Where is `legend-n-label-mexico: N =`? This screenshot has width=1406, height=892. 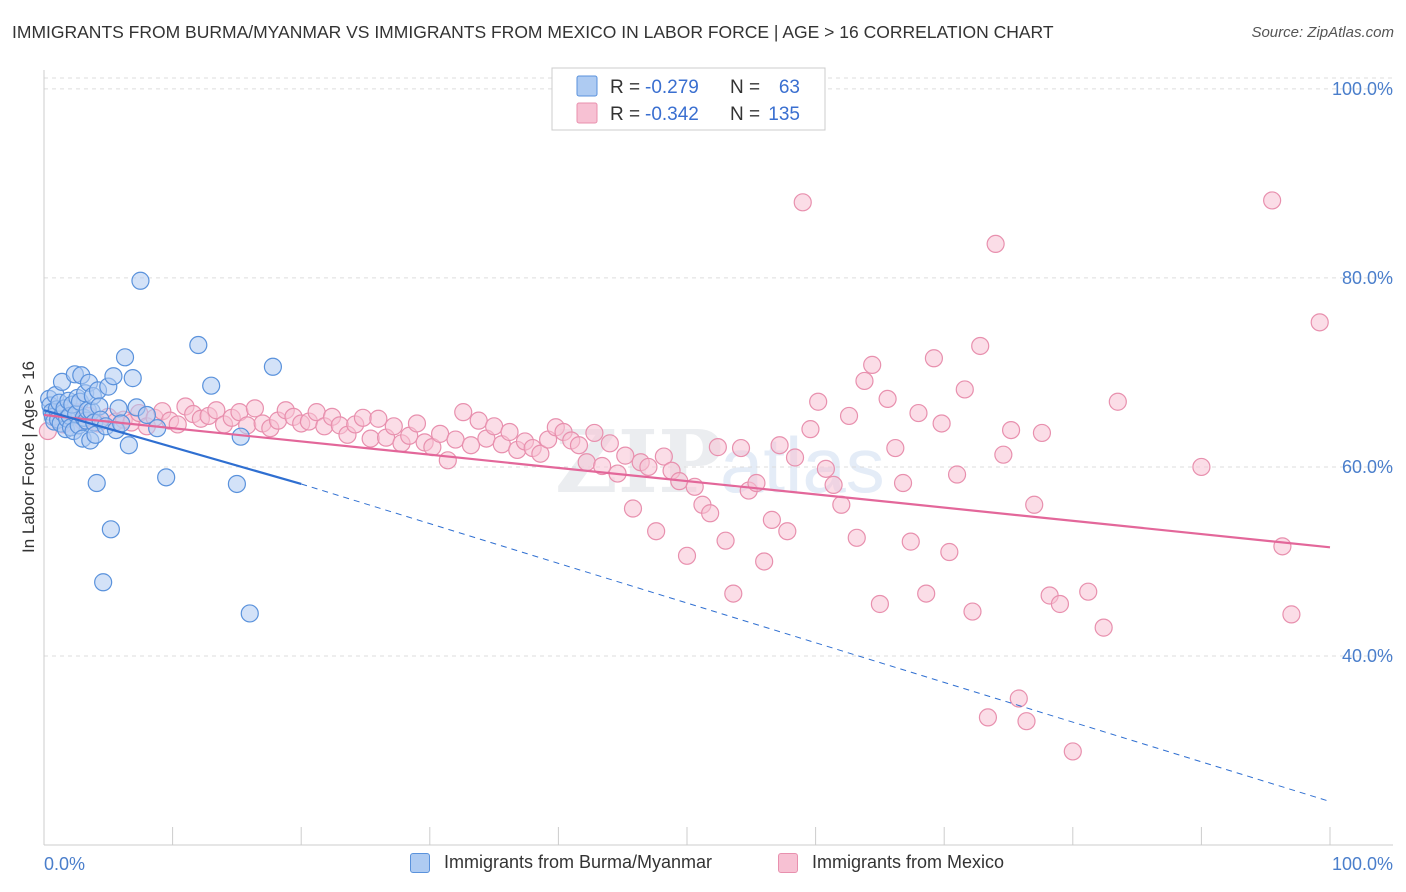
legend-n-label-mexico: N = is located at coordinates (745, 114).